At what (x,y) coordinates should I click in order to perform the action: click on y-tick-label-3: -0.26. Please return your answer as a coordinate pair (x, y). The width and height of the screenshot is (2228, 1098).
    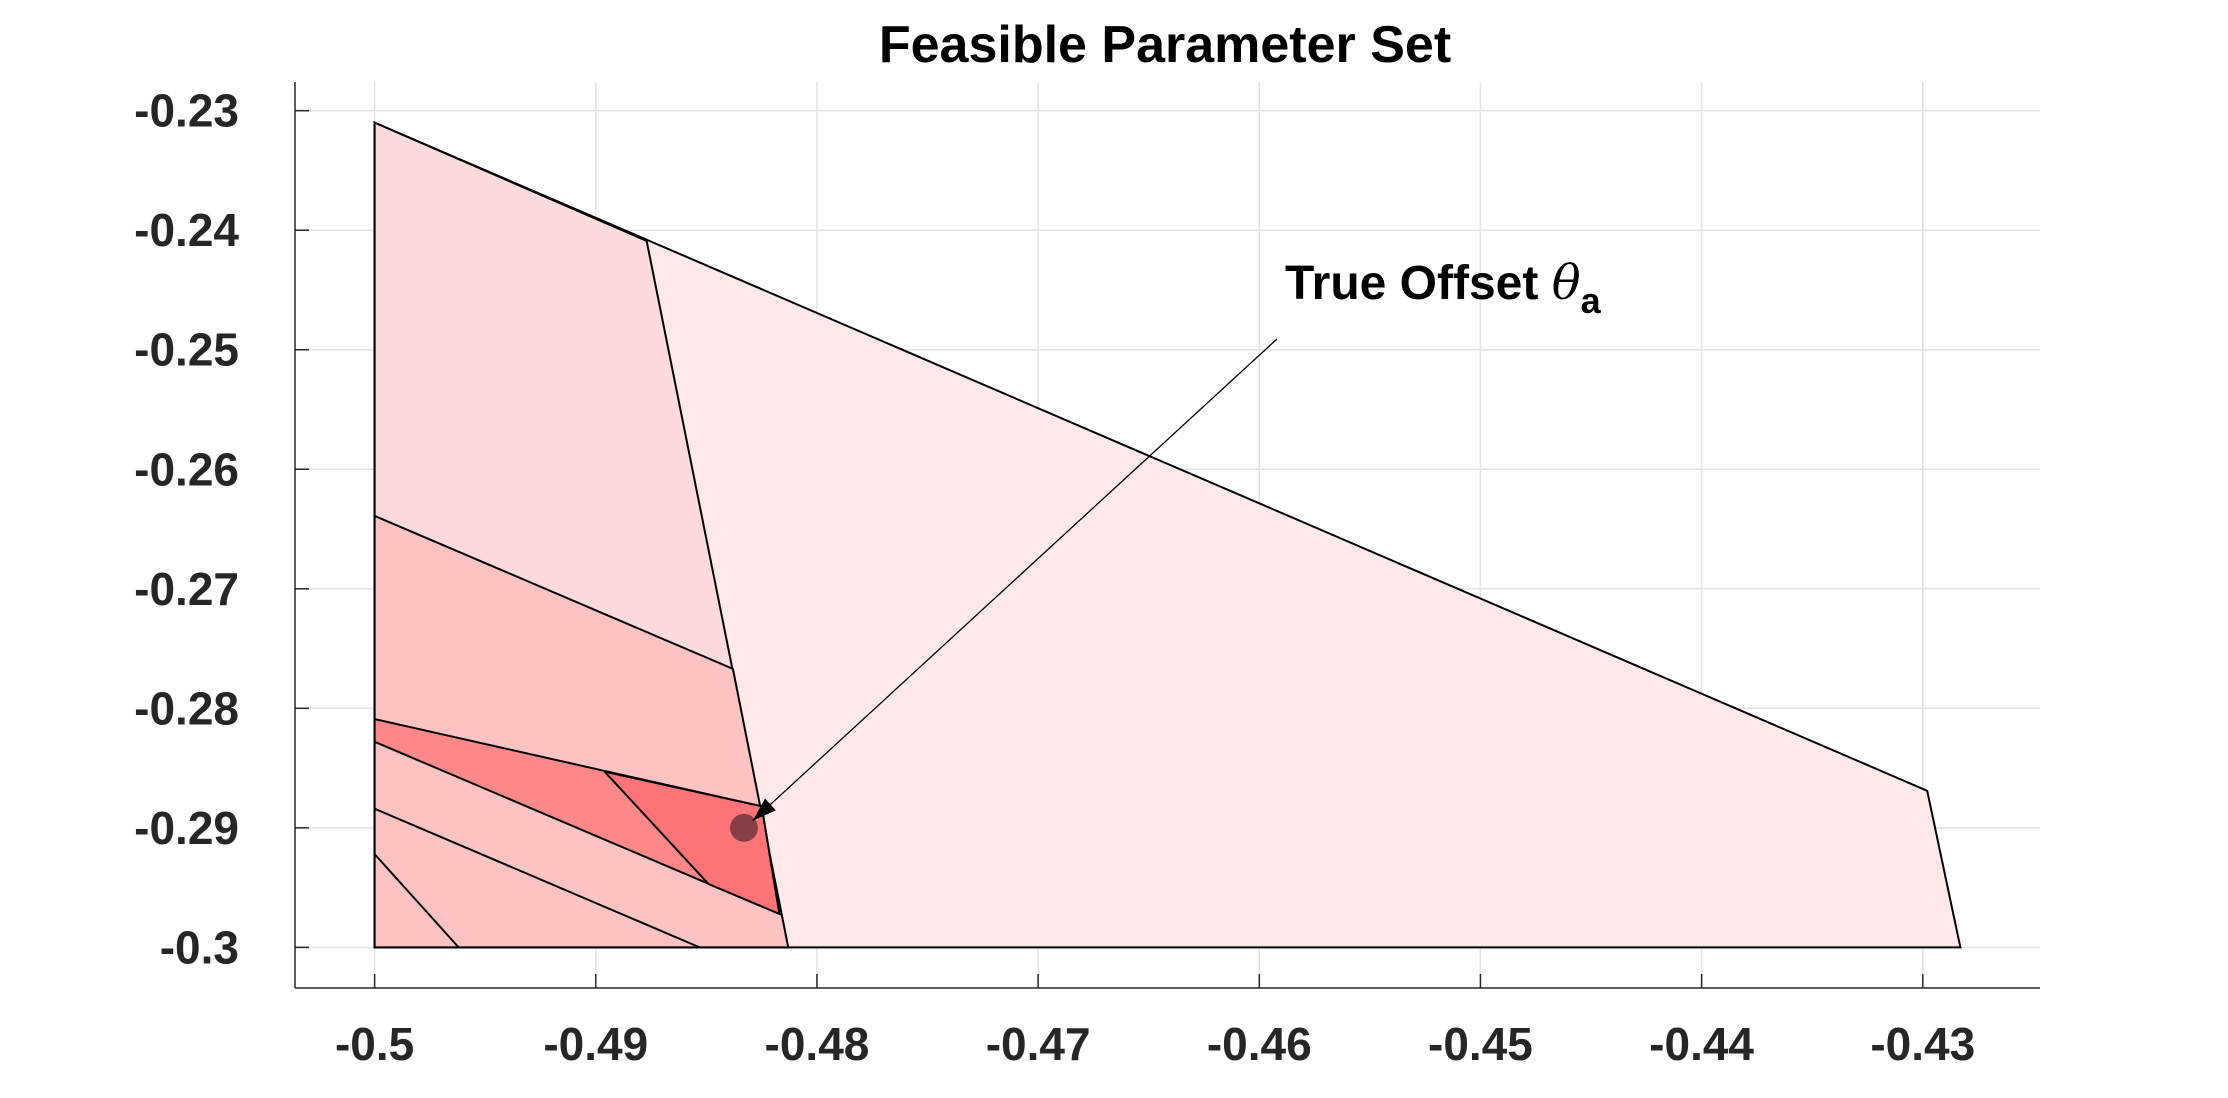
    Looking at the image, I should click on (186, 469).